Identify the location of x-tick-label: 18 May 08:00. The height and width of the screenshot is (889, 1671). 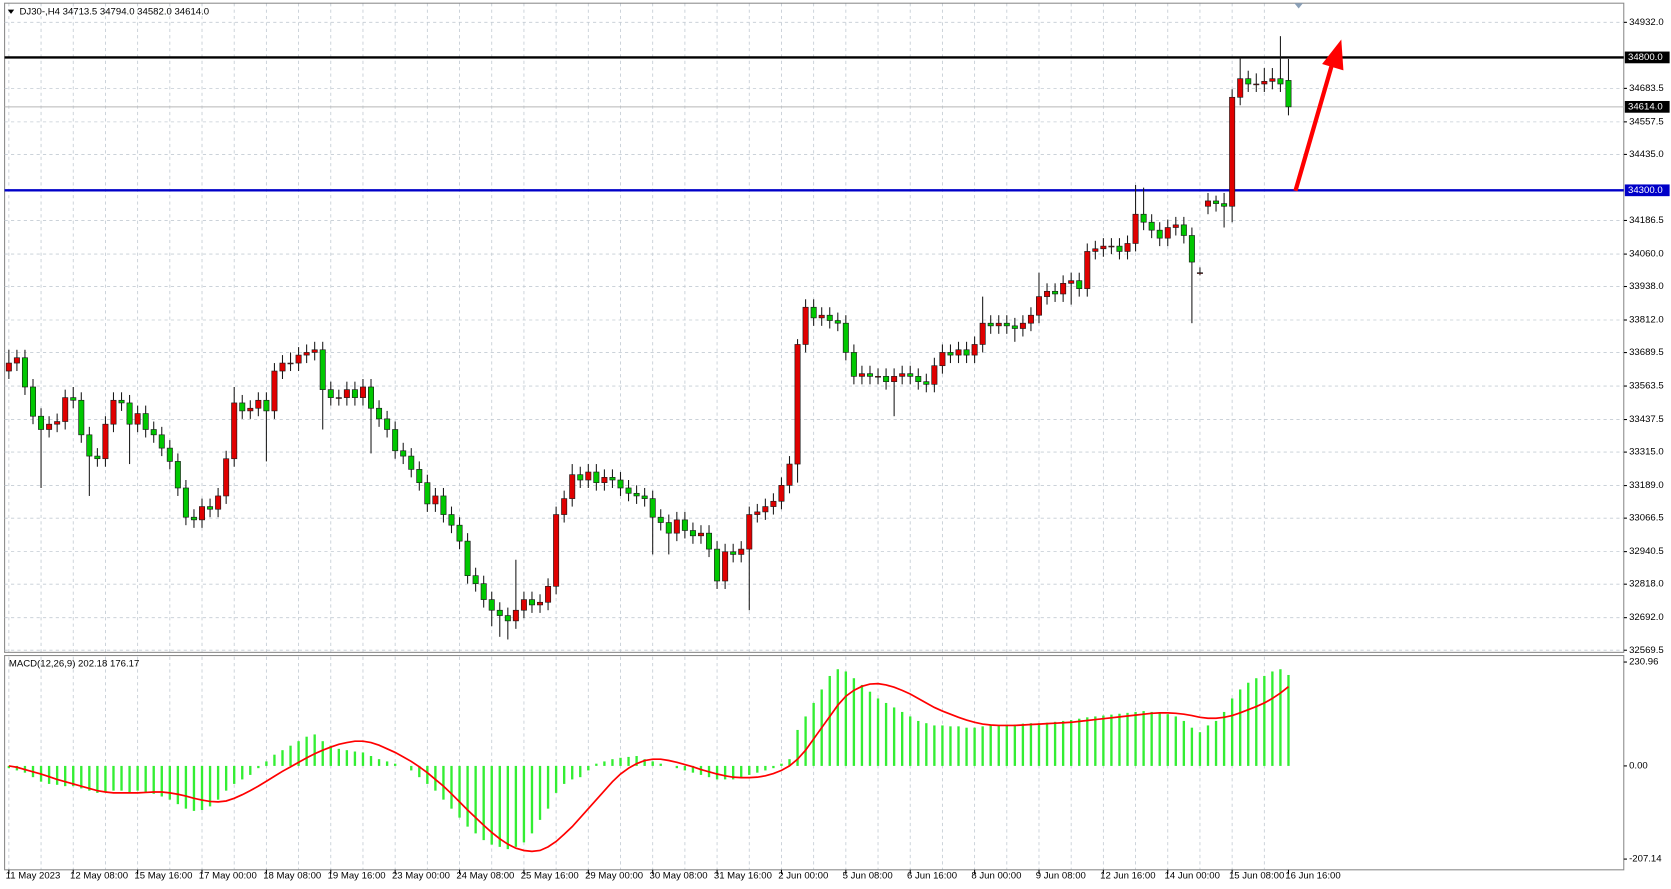
(292, 876).